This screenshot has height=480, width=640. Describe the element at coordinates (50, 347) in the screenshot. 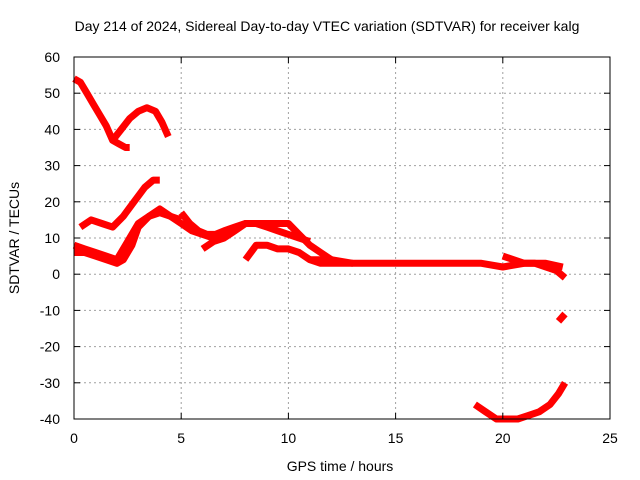

I see `y-tick-label: -20` at that location.